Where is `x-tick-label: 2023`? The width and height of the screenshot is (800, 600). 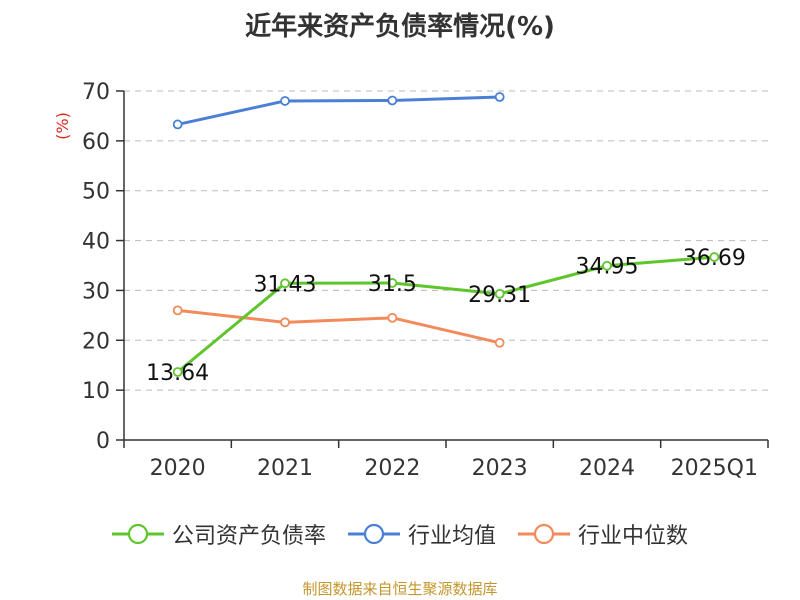 x-tick-label: 2023 is located at coordinates (500, 468).